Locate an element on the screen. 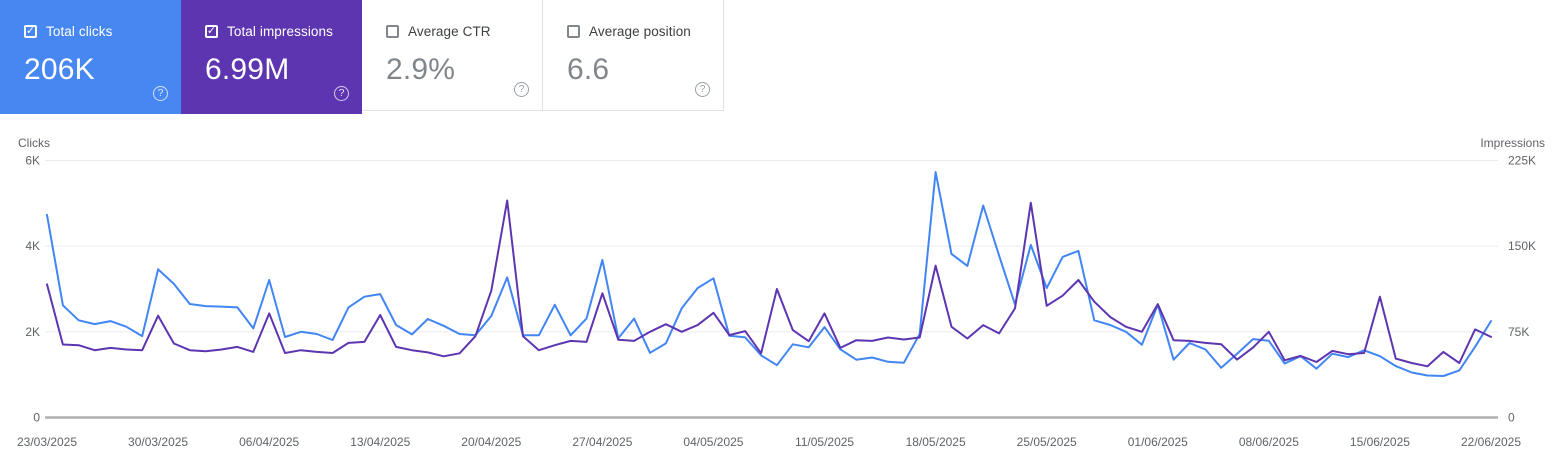 The image size is (1557, 474). svg-text: 22/06/2025 is located at coordinates (1491, 442).